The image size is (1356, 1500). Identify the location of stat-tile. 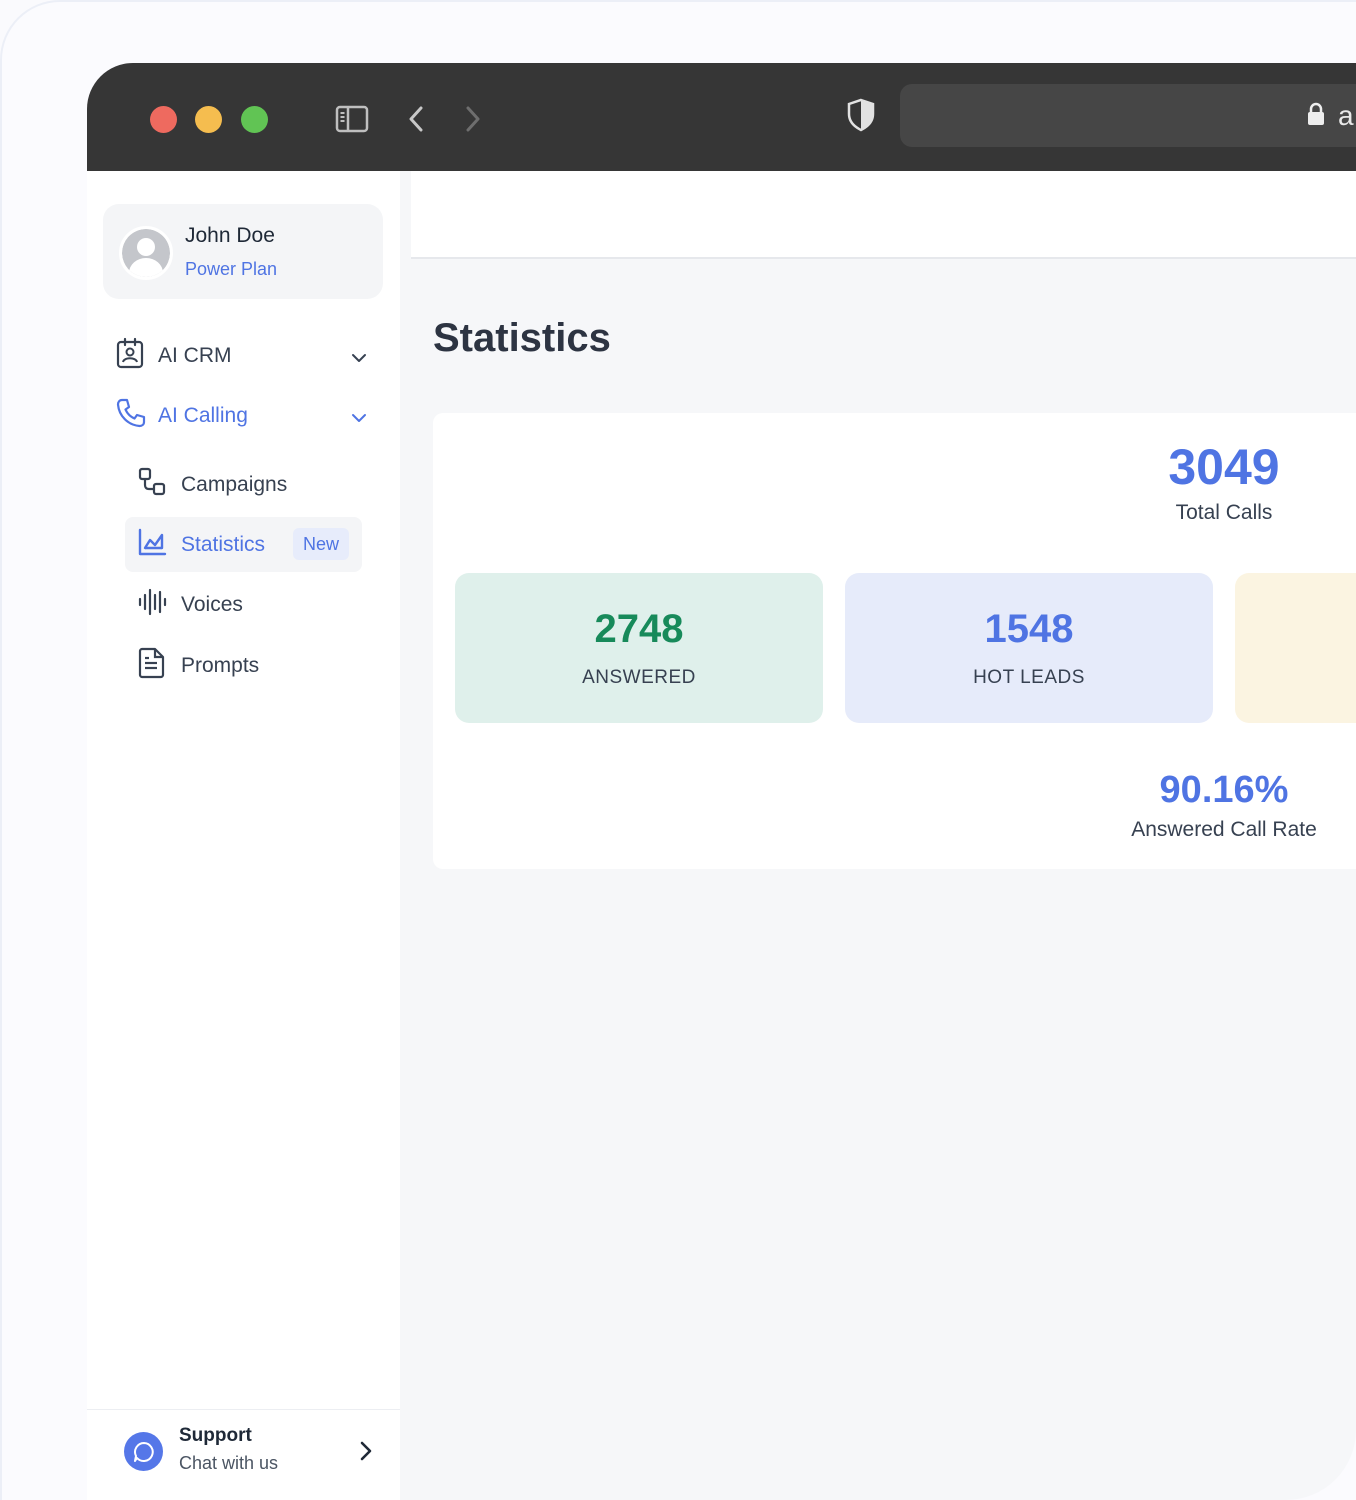
(1295, 648).